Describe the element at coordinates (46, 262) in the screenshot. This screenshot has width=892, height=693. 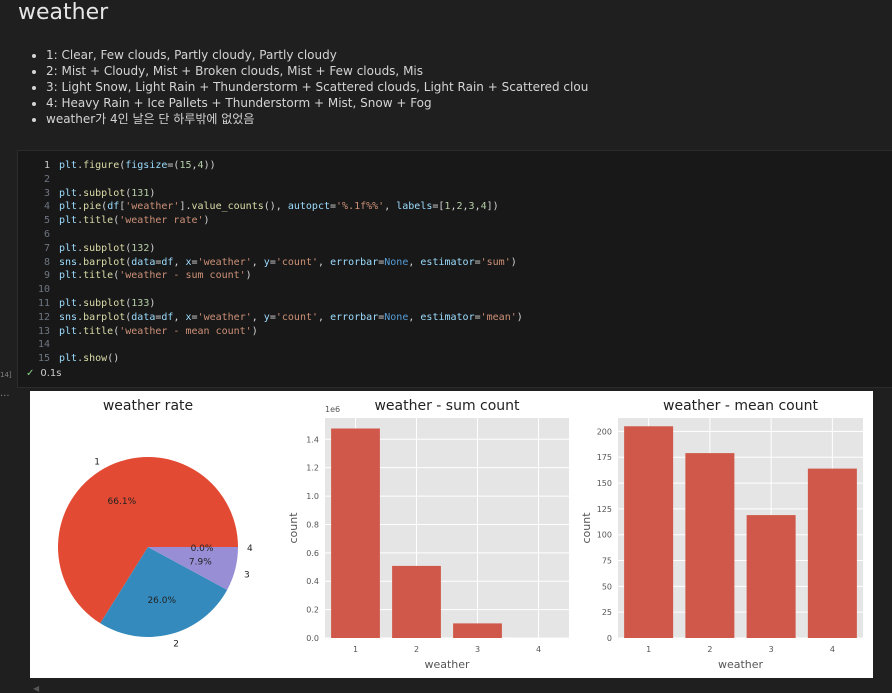
I see `line-number: 8` at that location.